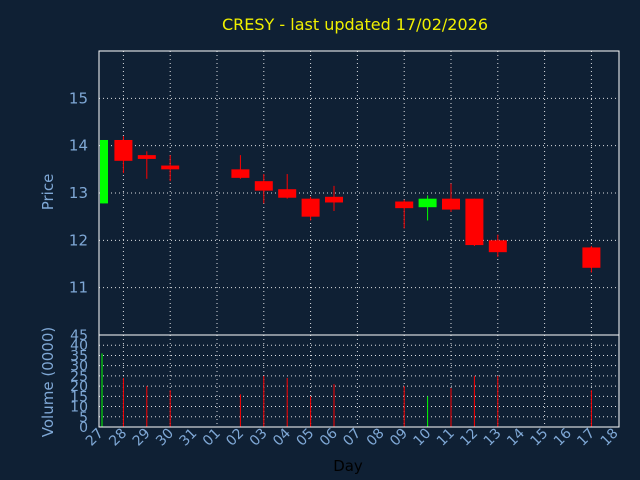 The width and height of the screenshot is (640, 480). What do you see at coordinates (493, 438) in the screenshot?
I see `x-tick-label: 13` at bounding box center [493, 438].